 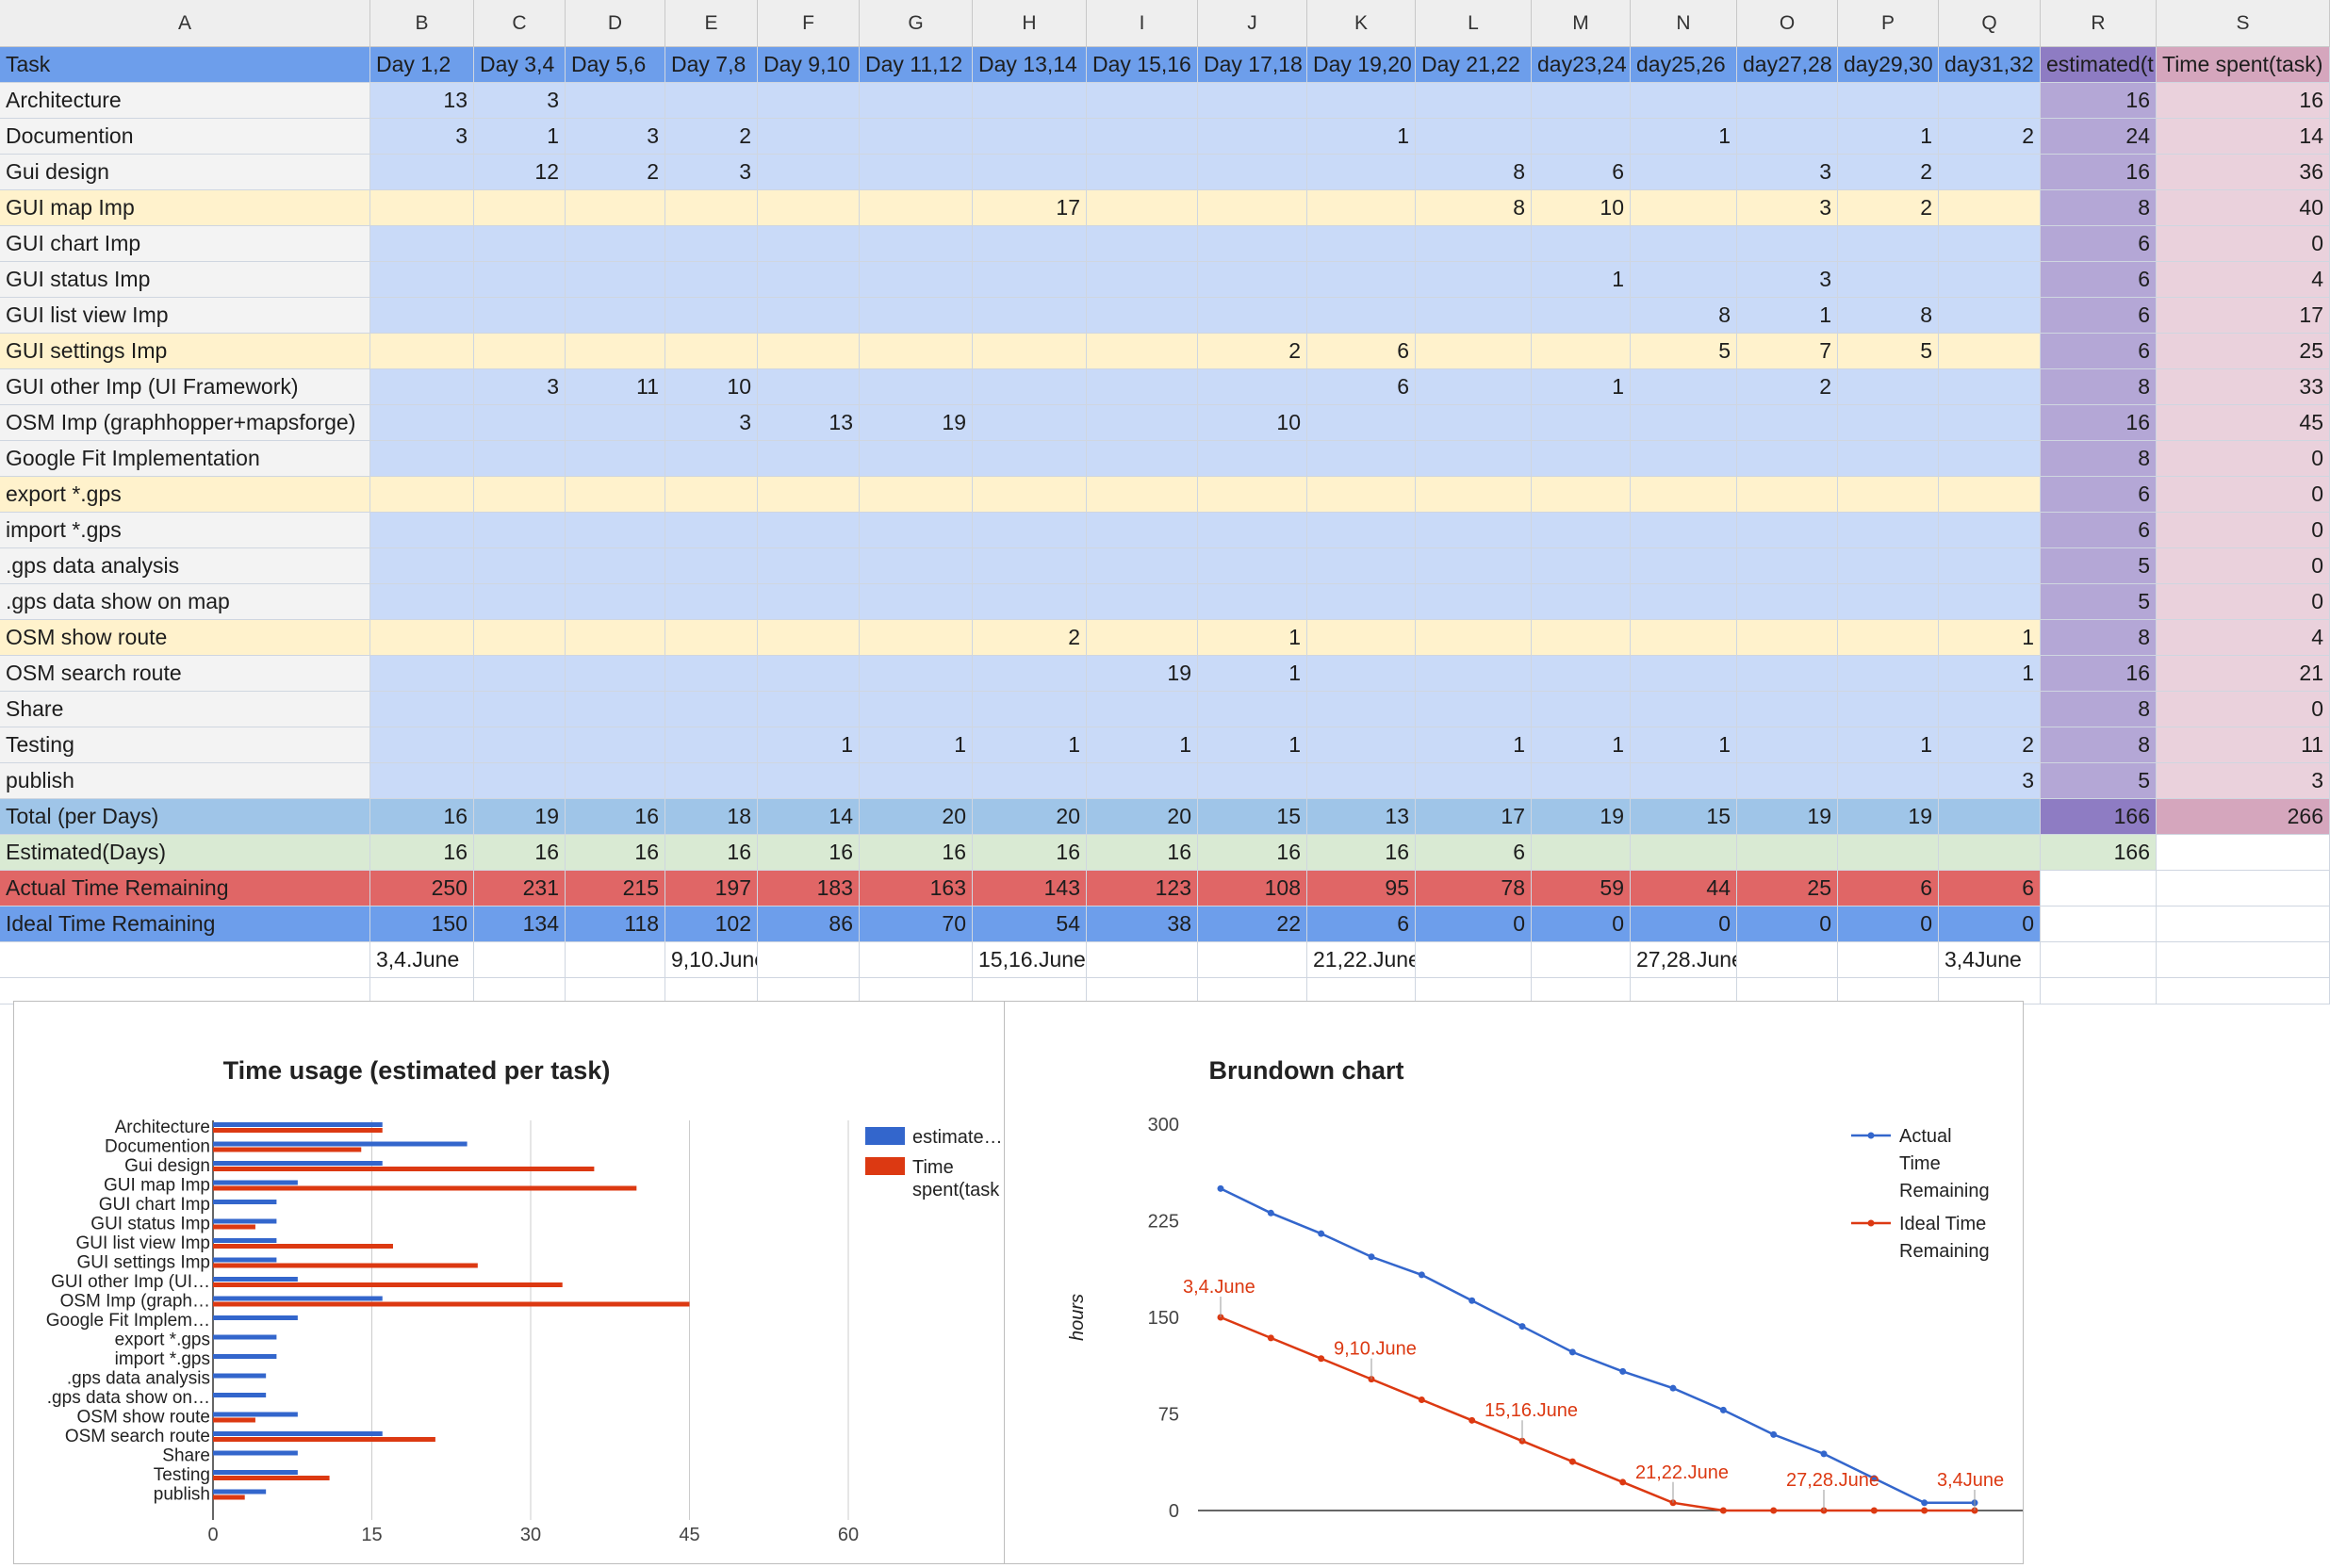 I want to click on date-label-cell: 27,28.June, so click(x=1684, y=960).